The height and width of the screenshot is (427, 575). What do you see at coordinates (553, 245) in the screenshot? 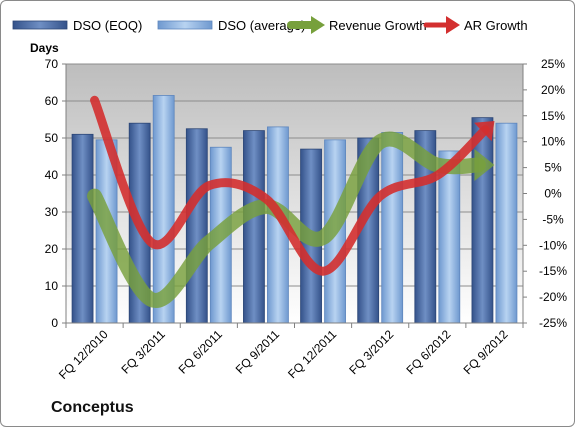
I see `y-right-tick-label: -10%` at bounding box center [553, 245].